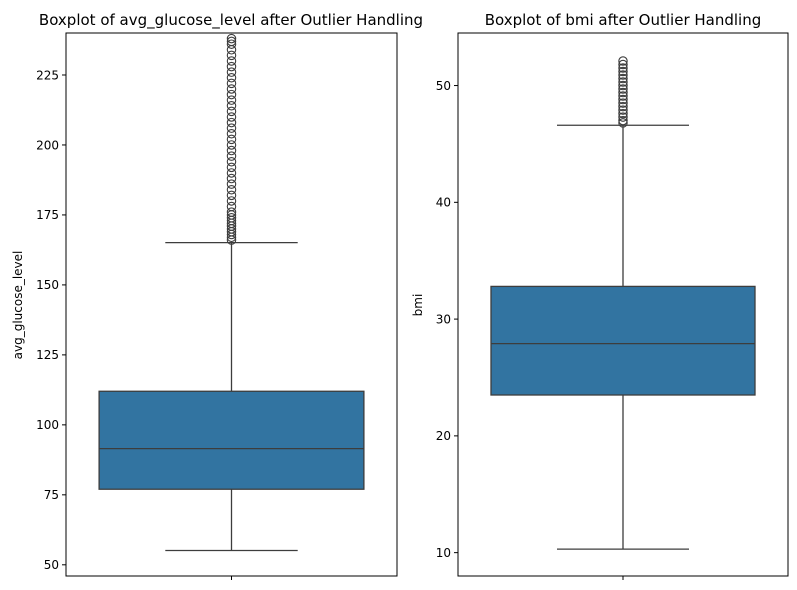 Image resolution: width=797 pixels, height=590 pixels. Describe the element at coordinates (18, 305) in the screenshot. I see `y-axis-label: avg_glucose_level` at that location.